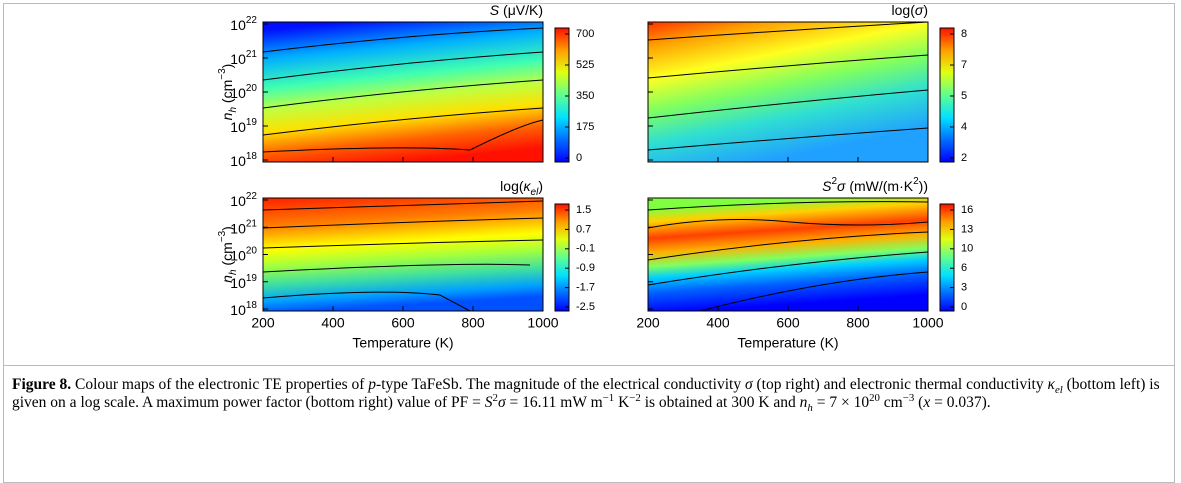  What do you see at coordinates (874, 397) in the screenshot?
I see `caption-text: 20` at bounding box center [874, 397].